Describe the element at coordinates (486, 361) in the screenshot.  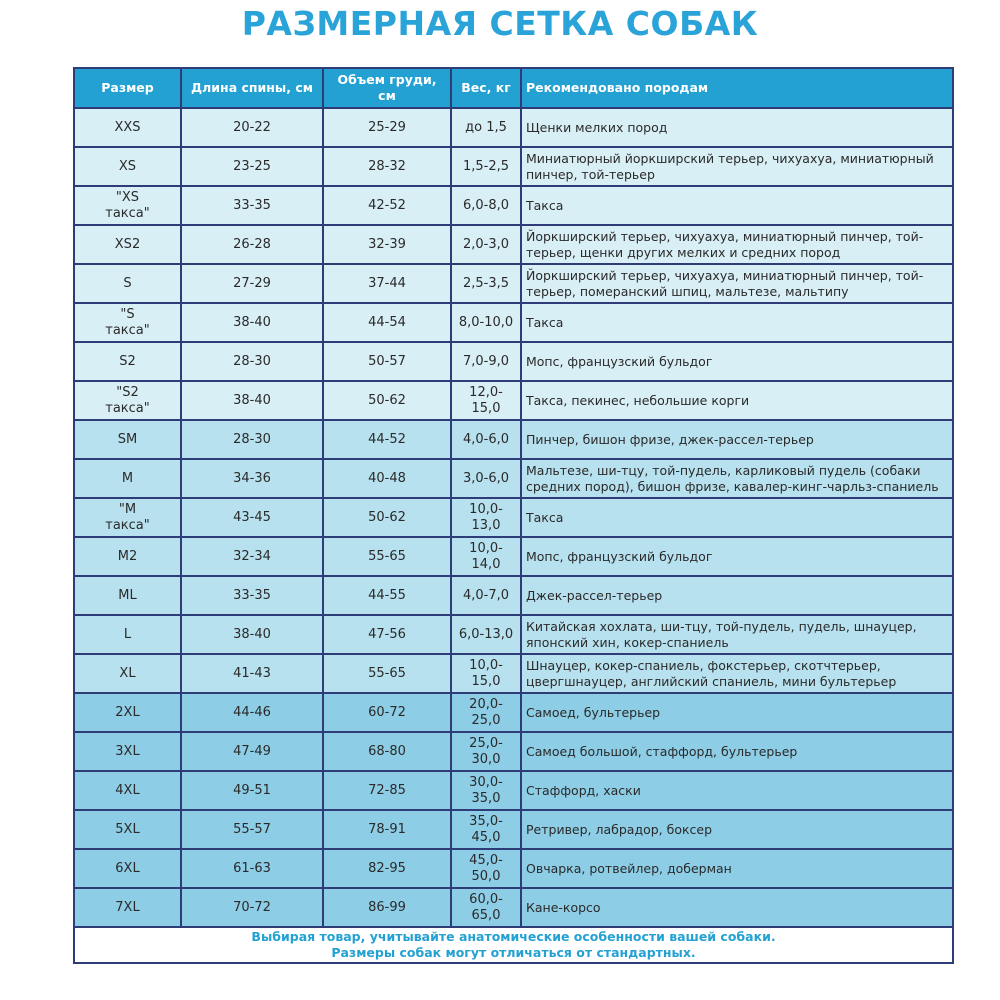
I see `cell-weight: 7,0-9,0` at that location.